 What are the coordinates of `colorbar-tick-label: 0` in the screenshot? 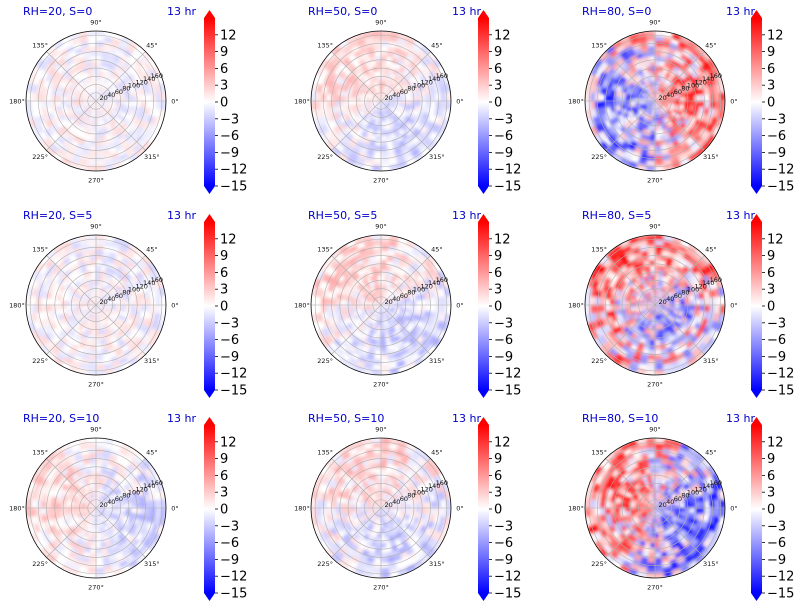 It's located at (224, 510).